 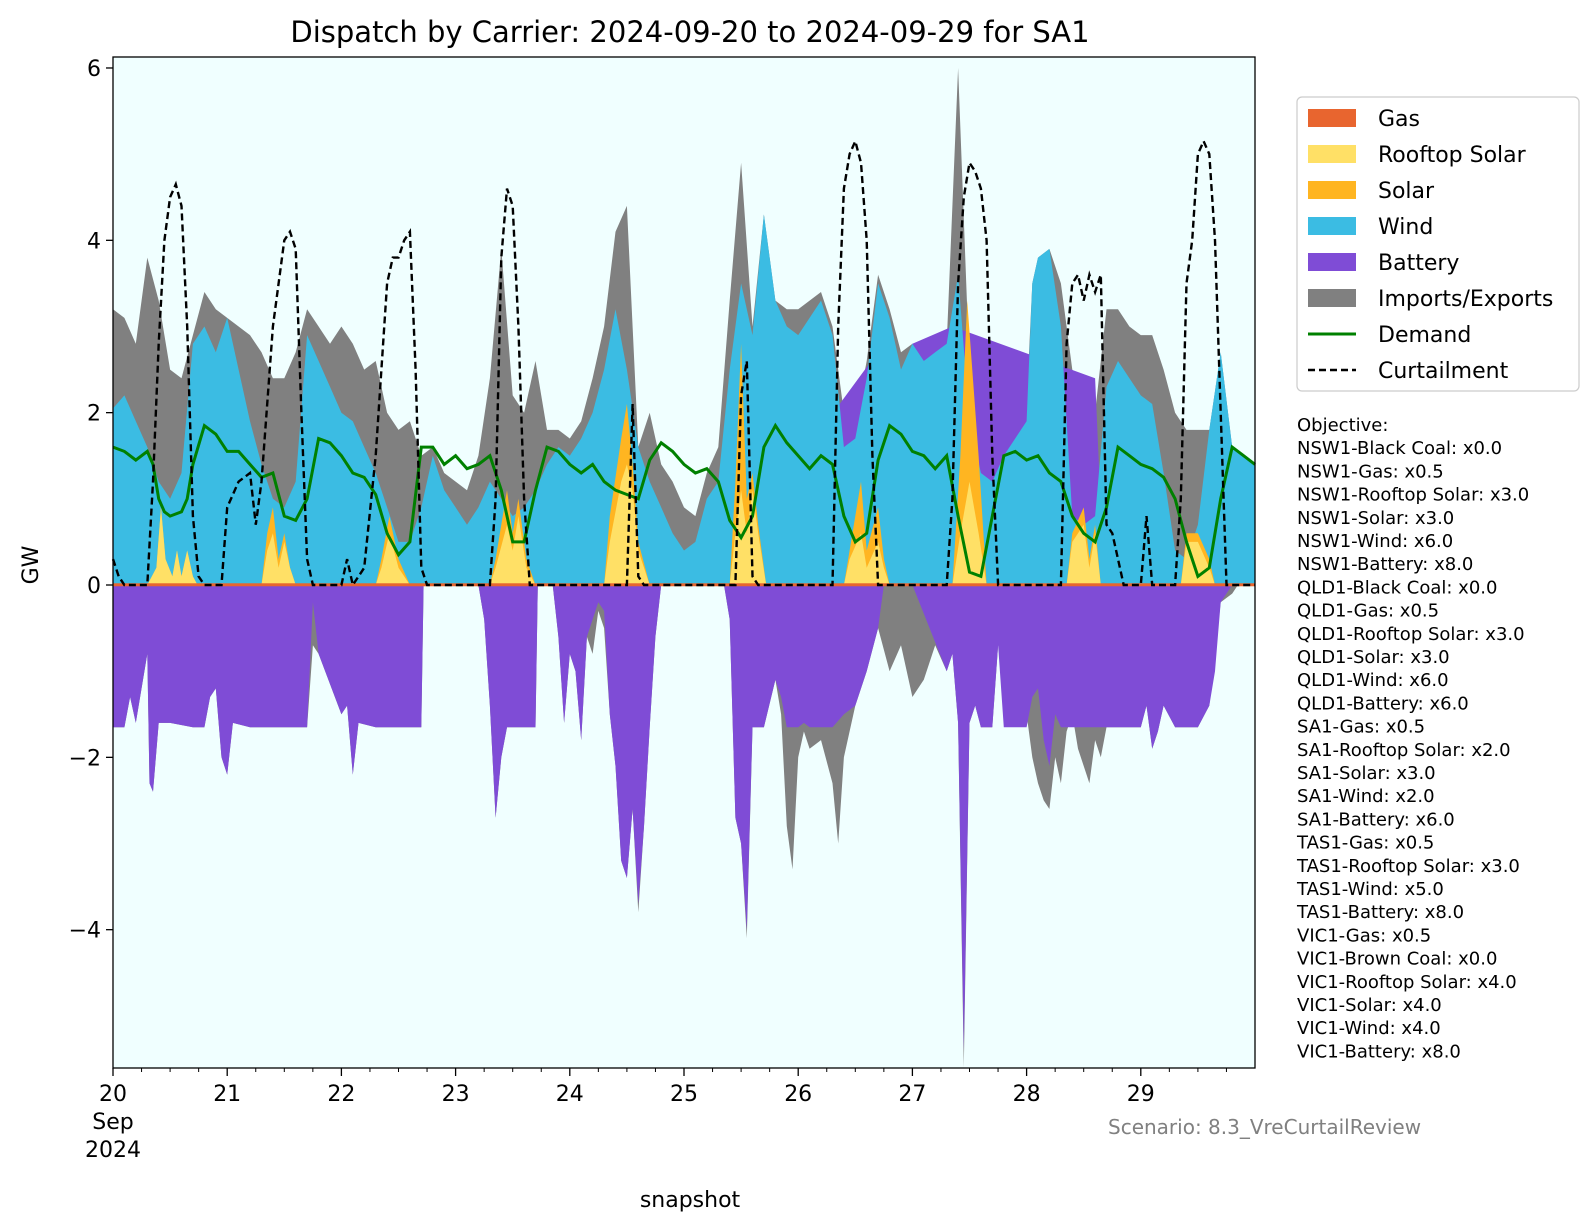 What do you see at coordinates (1369, 1005) in the screenshot?
I see `objective-line: VIC1-Solar: x4.0` at bounding box center [1369, 1005].